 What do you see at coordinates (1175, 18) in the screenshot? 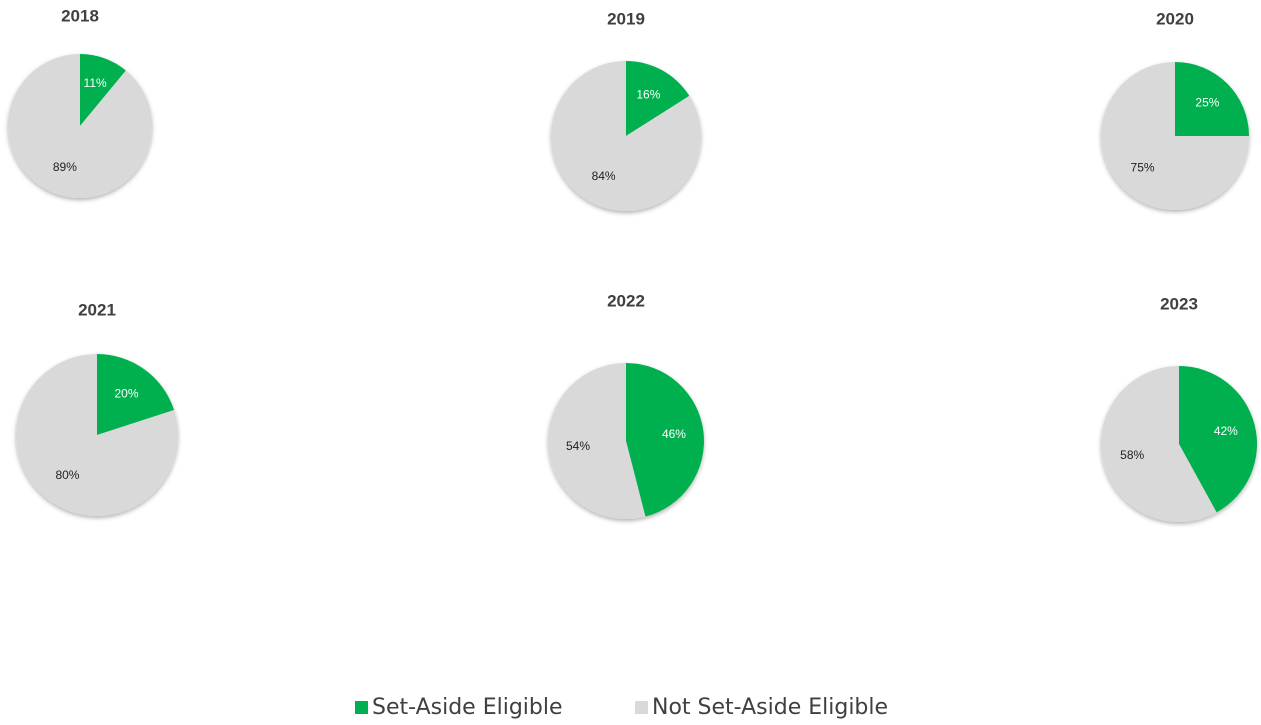
I see `chart-title: 2020` at bounding box center [1175, 18].